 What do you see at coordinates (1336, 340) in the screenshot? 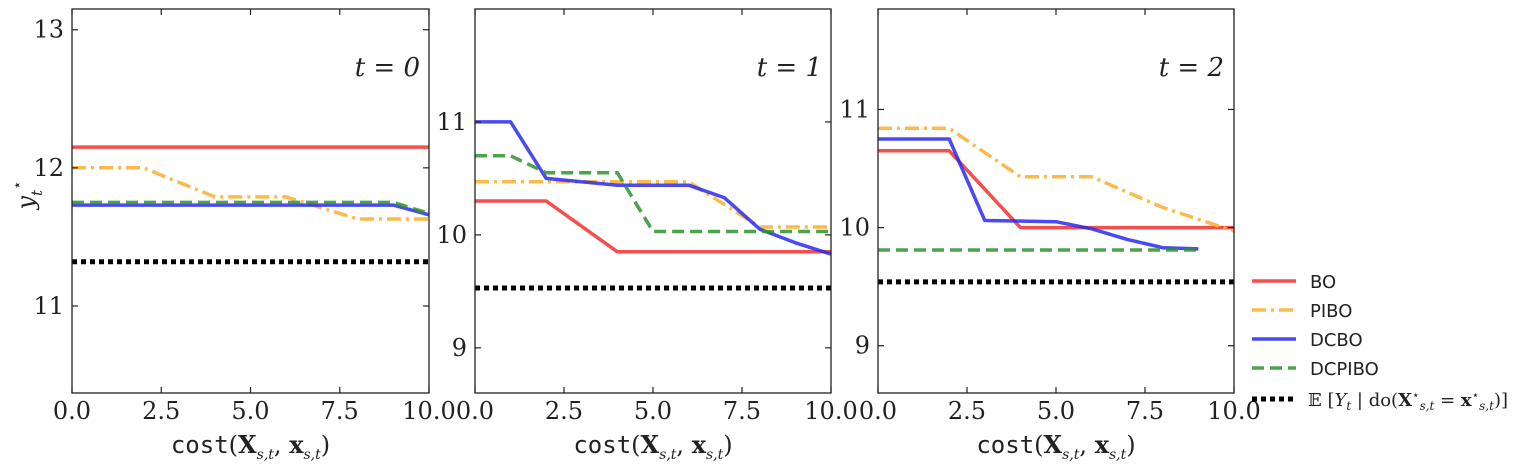
I see `legend-label-dcbo: DCBO` at bounding box center [1336, 340].